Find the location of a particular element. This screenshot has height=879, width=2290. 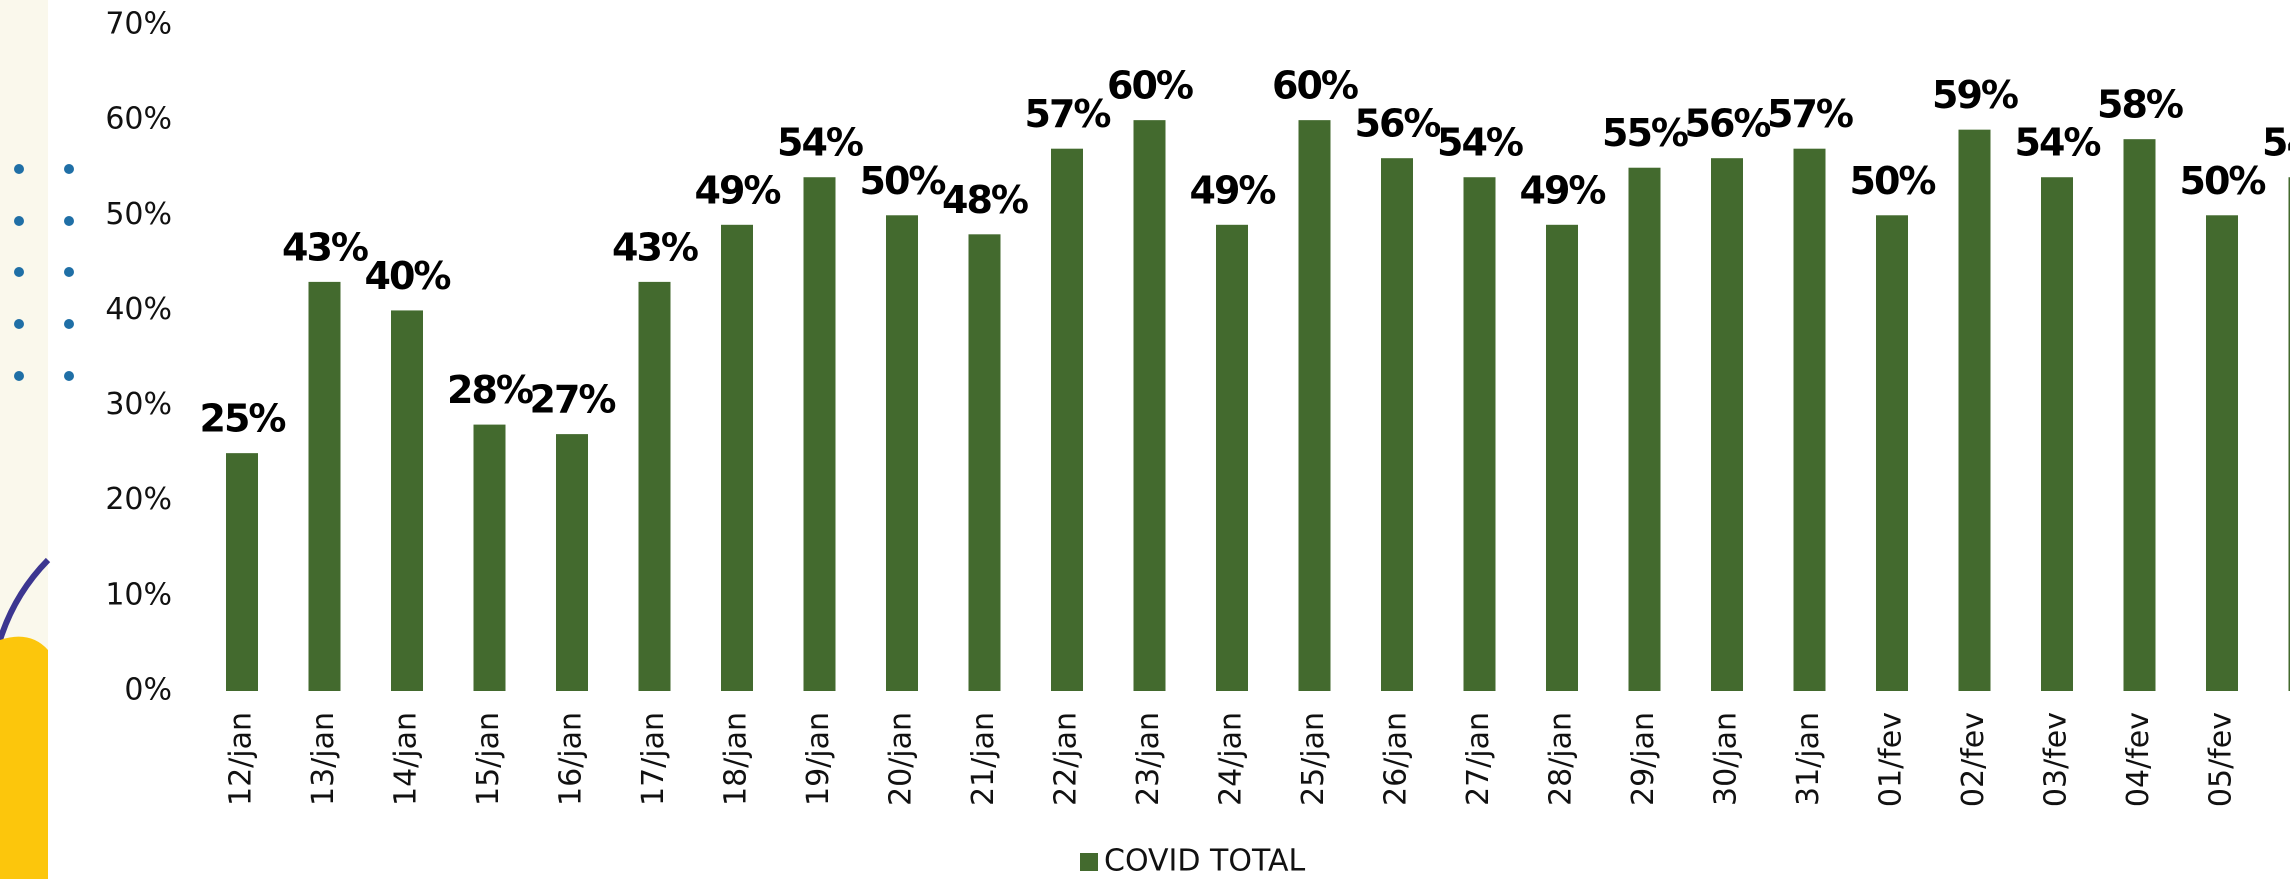

y-tick-label: 60% is located at coordinates (138, 119).